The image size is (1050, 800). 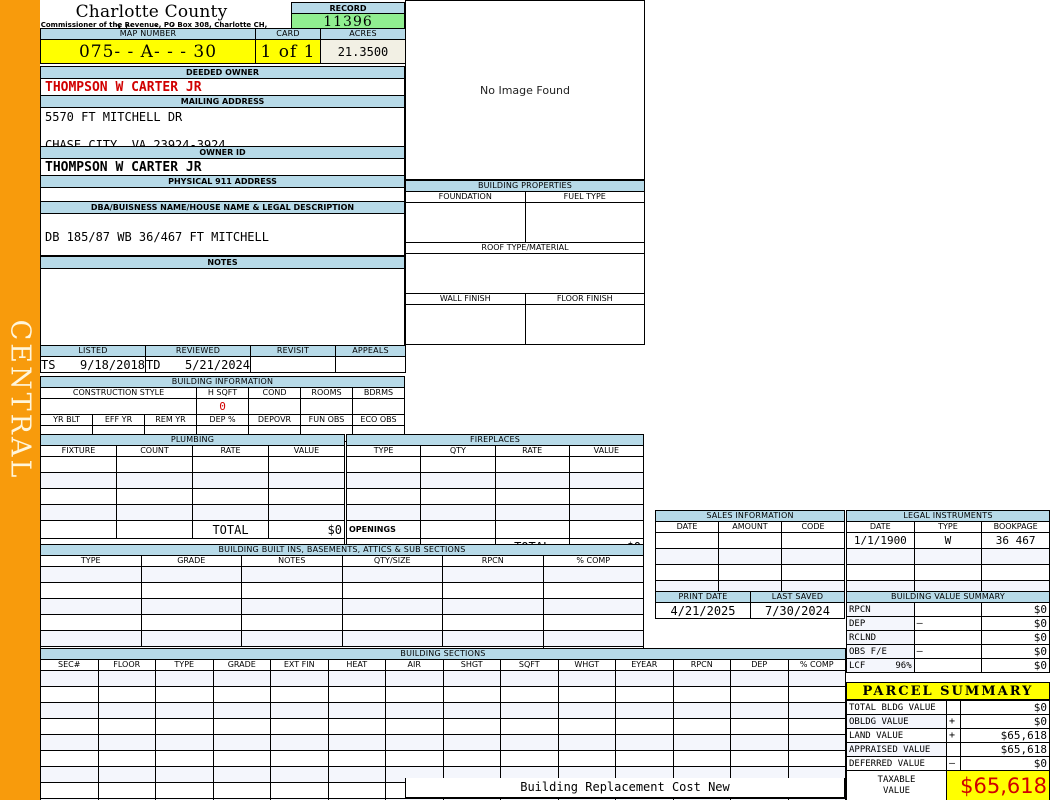 What do you see at coordinates (198, 364) in the screenshot?
I see `reviewed-value: TD 5/21/2024` at bounding box center [198, 364].